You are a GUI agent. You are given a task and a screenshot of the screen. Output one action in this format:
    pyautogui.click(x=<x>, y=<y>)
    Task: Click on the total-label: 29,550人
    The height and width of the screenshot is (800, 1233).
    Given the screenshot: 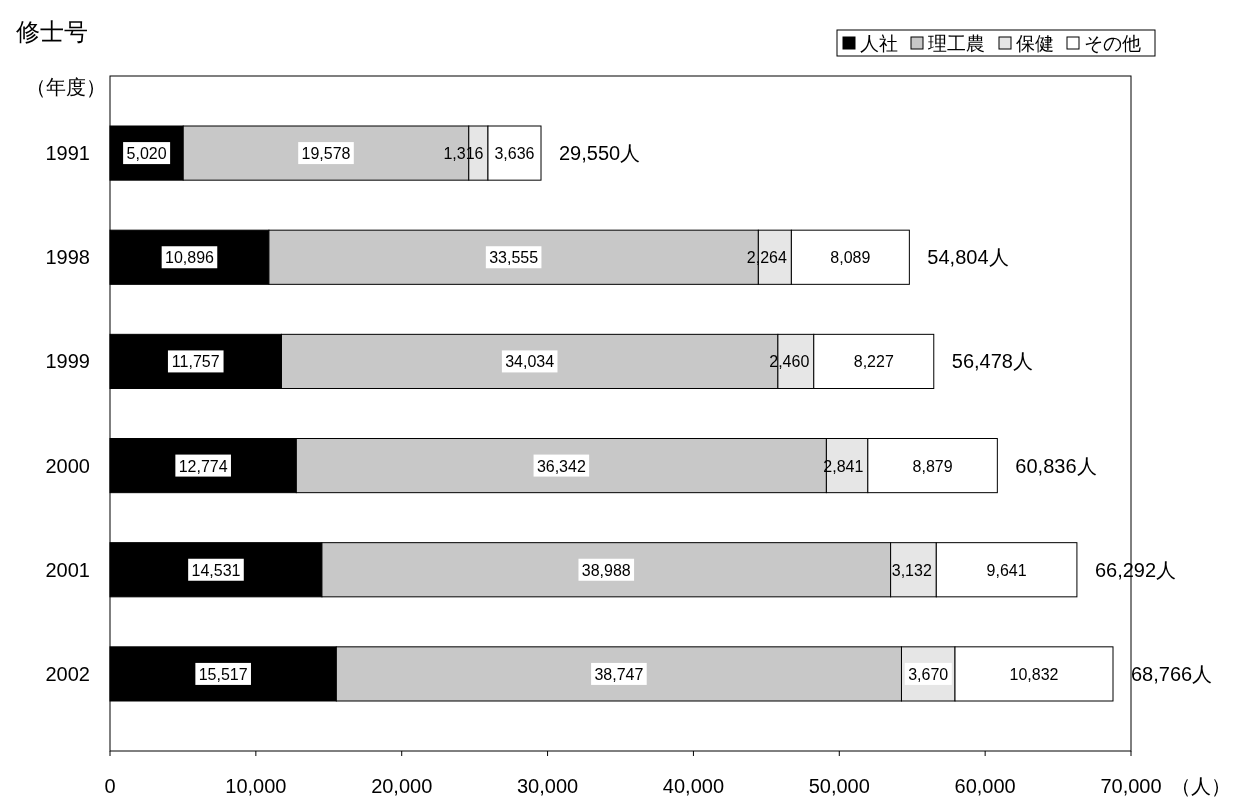 What is the action you would take?
    pyautogui.click(x=600, y=153)
    